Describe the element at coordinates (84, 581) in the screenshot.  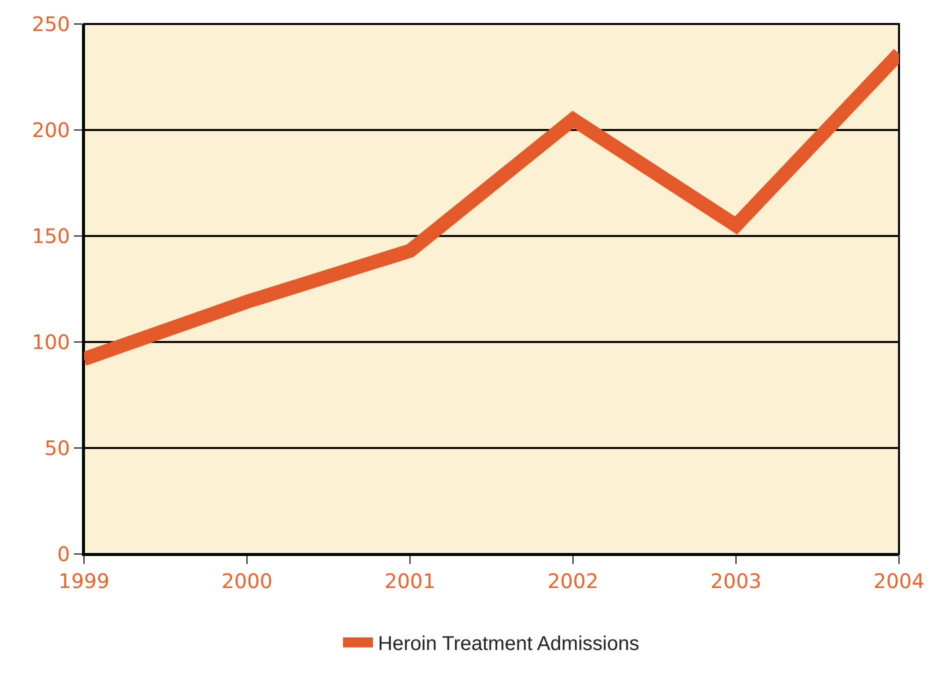
I see `x-tick-label: 1999` at that location.